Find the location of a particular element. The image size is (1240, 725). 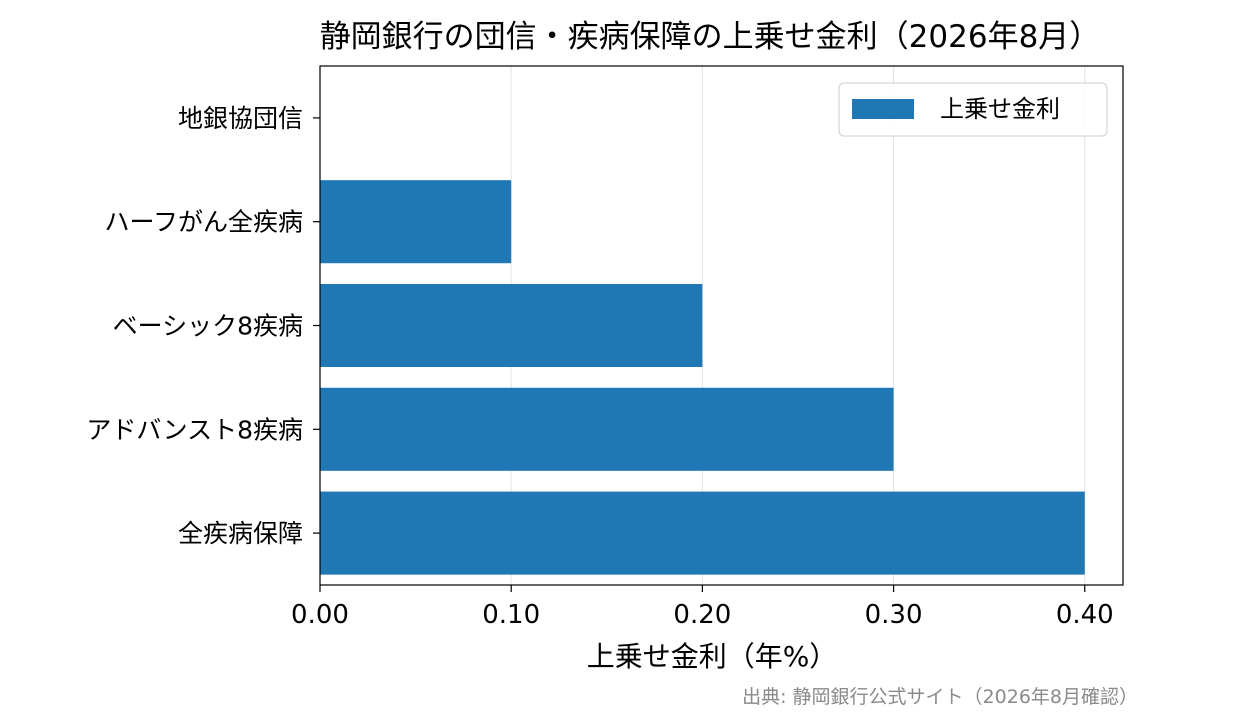

y-tick-label: アドバンスト8疾病 is located at coordinates (194, 429).